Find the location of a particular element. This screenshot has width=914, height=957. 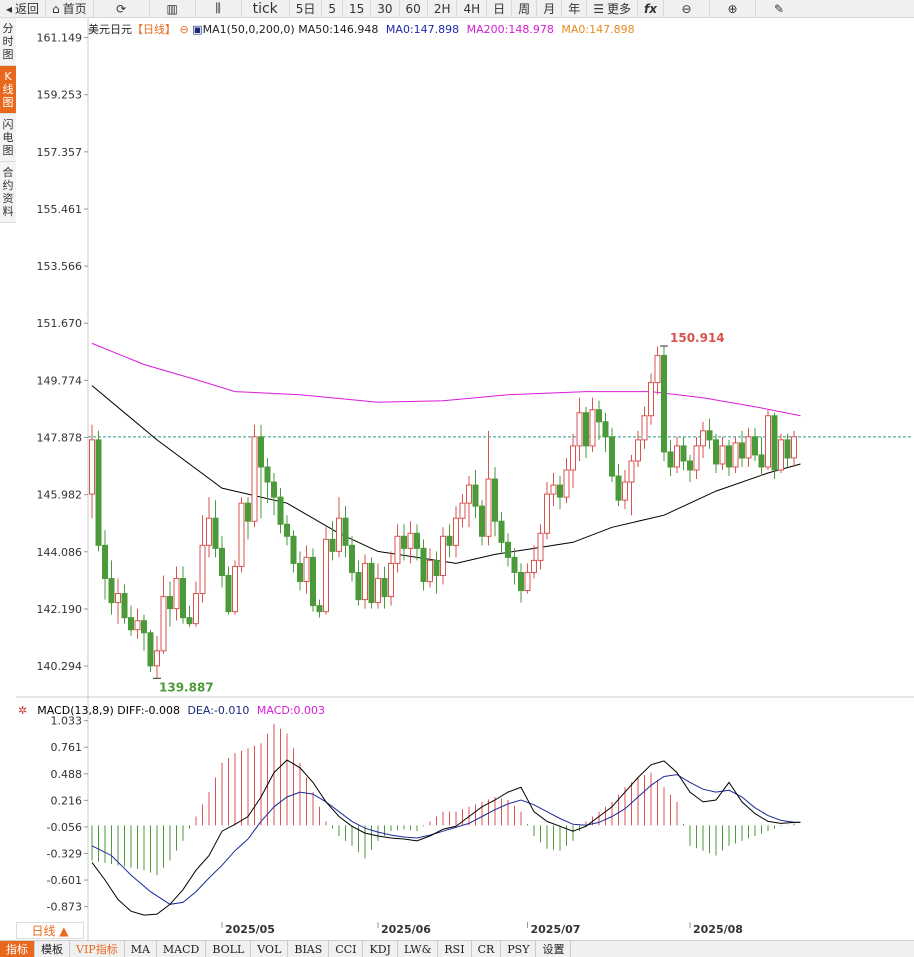

period-tab-10: 年 is located at coordinates (575, 9).